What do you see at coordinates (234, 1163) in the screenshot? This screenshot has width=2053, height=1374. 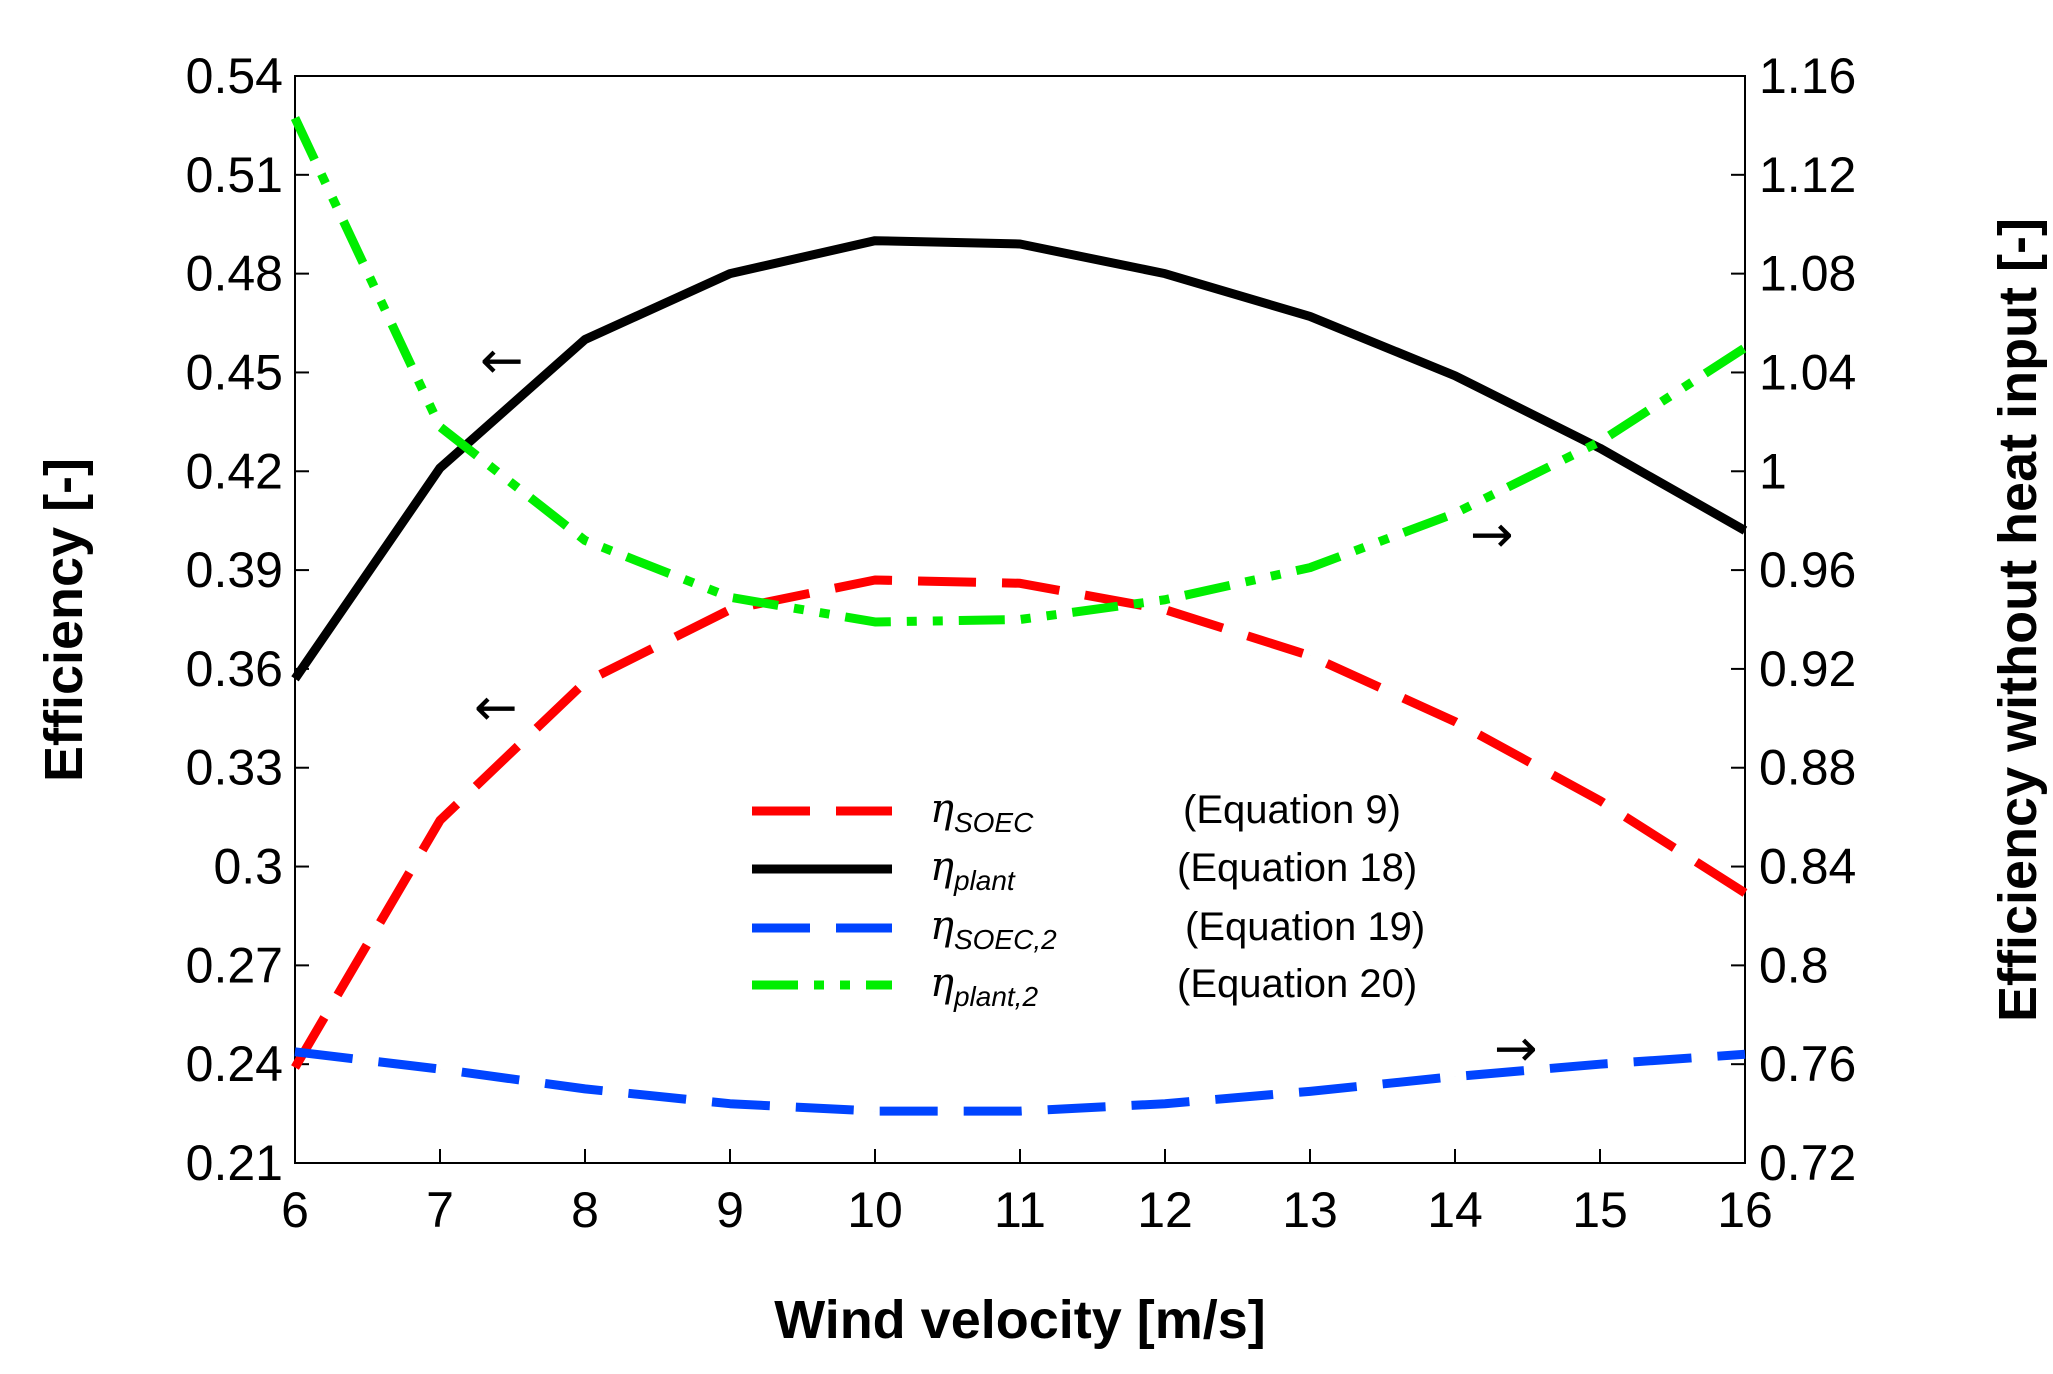 I see `left-y-tick-label-0-21: 0.21` at bounding box center [234, 1163].